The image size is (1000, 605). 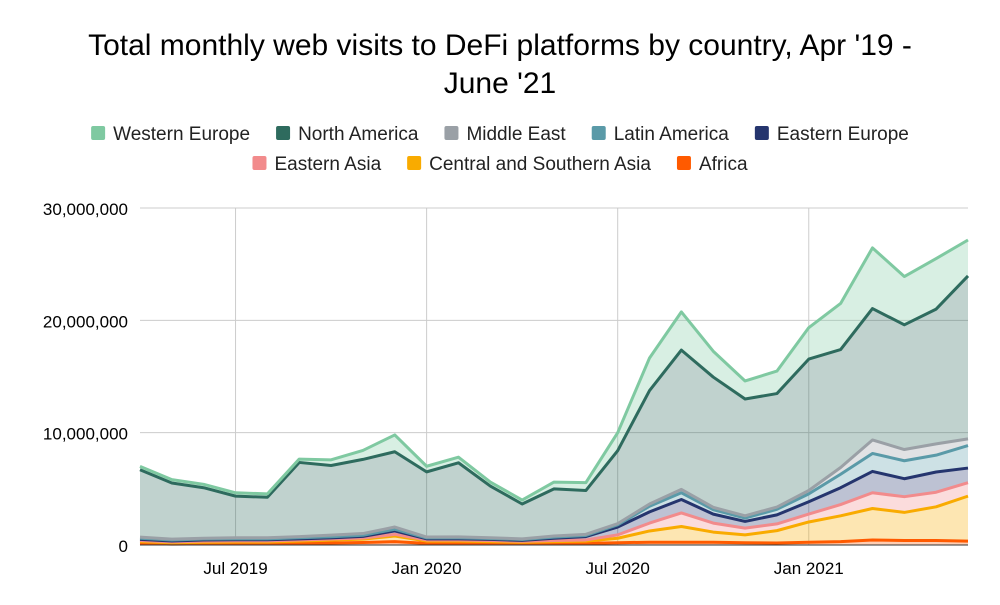 I want to click on x-tick-label: Jan 2020, so click(x=427, y=568).